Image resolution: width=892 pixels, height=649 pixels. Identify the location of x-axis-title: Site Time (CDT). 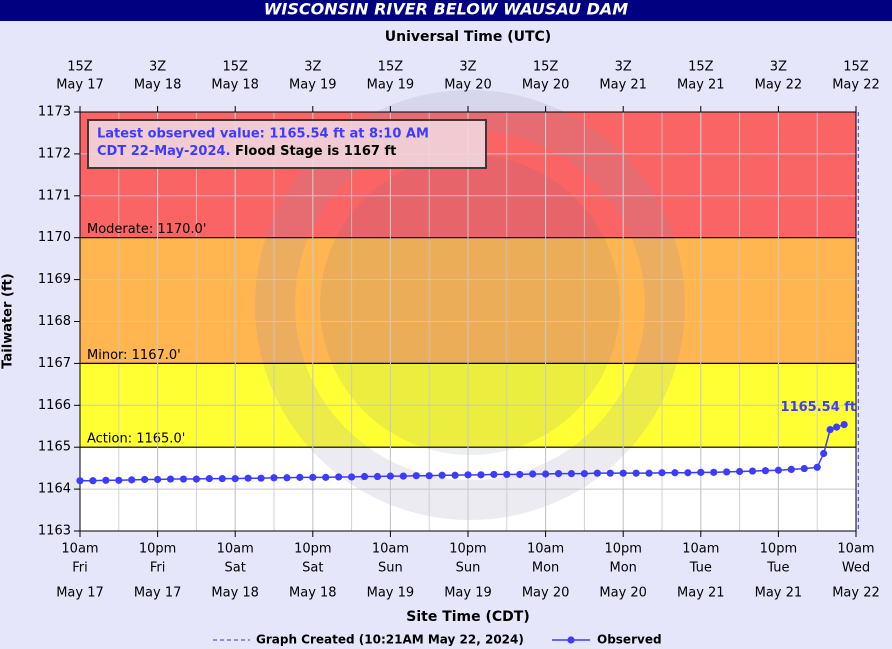
(468, 617).